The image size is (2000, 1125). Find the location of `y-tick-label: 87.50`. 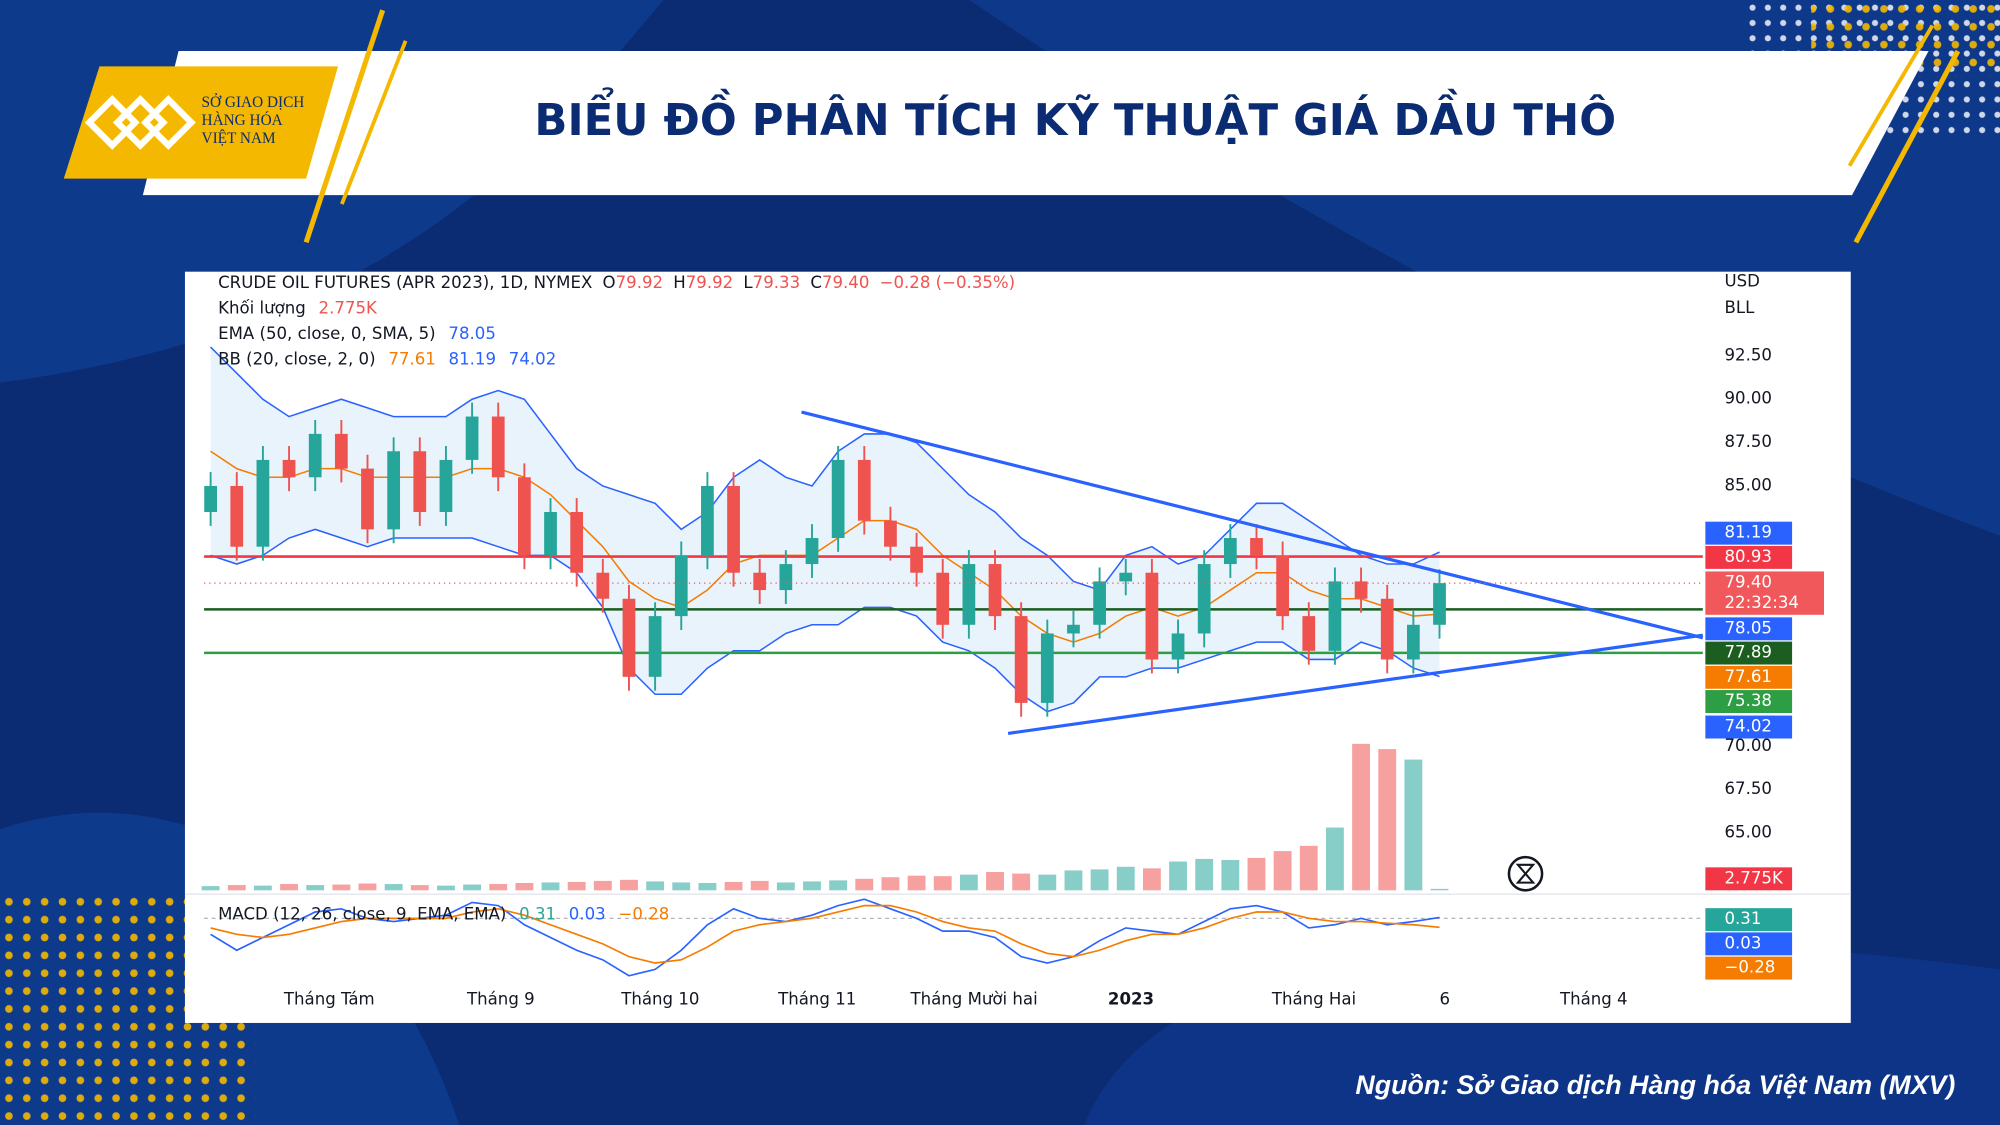

y-tick-label: 87.50 is located at coordinates (1747, 441).